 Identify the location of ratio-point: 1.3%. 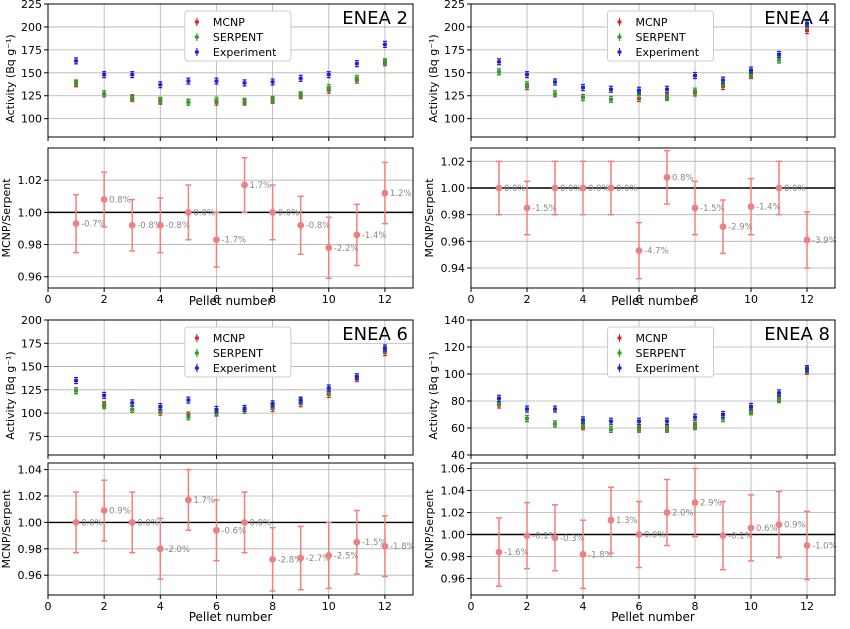
(622, 520).